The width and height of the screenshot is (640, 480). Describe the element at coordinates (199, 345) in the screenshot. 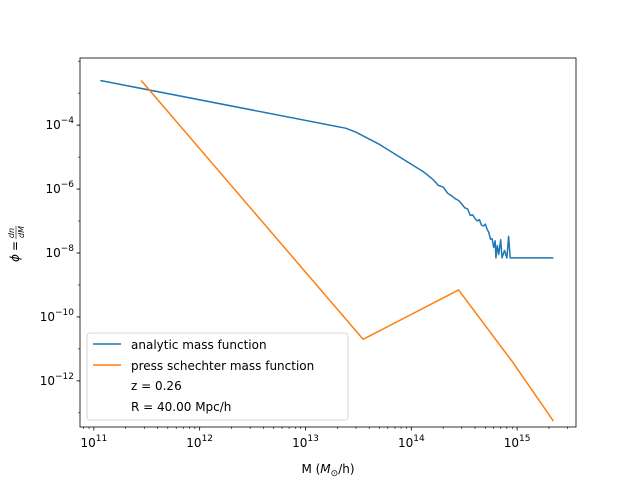

I see `legend-label-analytic: analytic mass function` at that location.